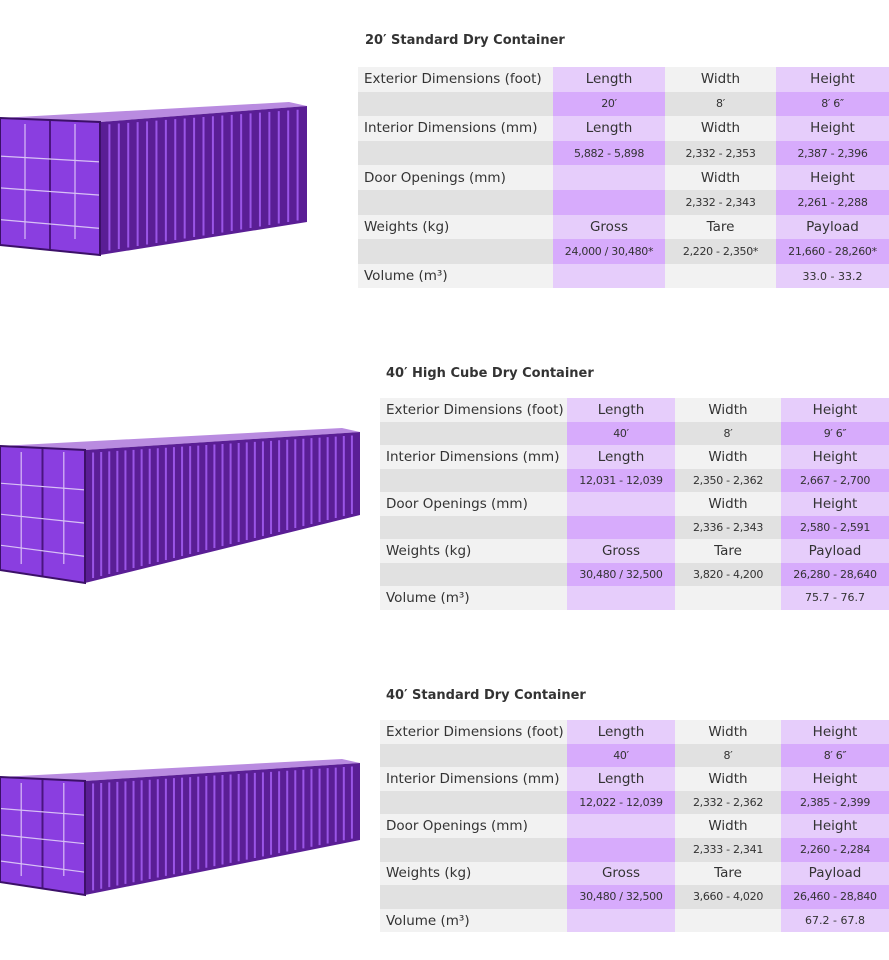 The image size is (889, 960). I want to click on spec-cell: 67.2 - 67.8, so click(835, 920).